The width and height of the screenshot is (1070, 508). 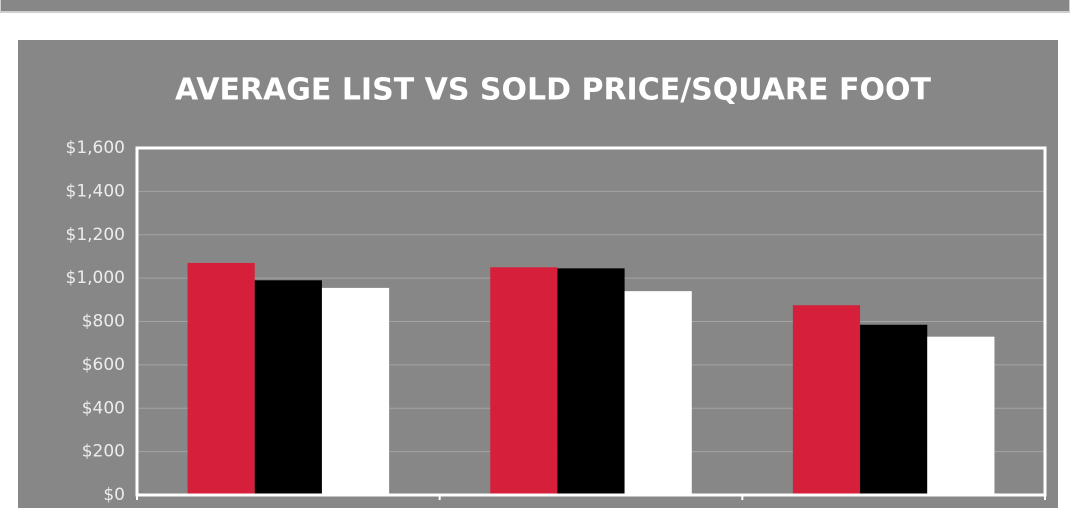 What do you see at coordinates (95, 191) in the screenshot?
I see `y-tick-label: $1,400` at bounding box center [95, 191].